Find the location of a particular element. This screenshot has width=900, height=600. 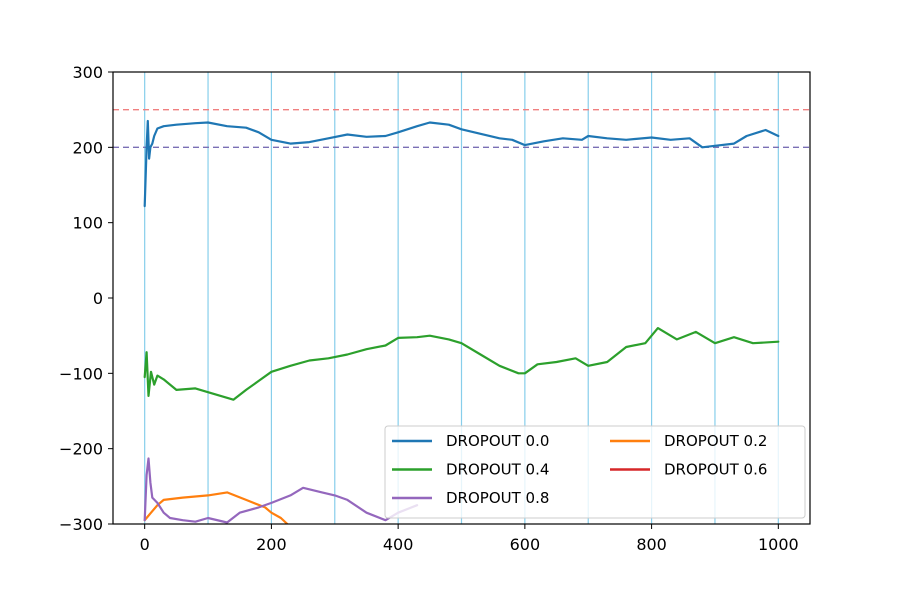

x-tick-label-2: 400 is located at coordinates (398, 544).